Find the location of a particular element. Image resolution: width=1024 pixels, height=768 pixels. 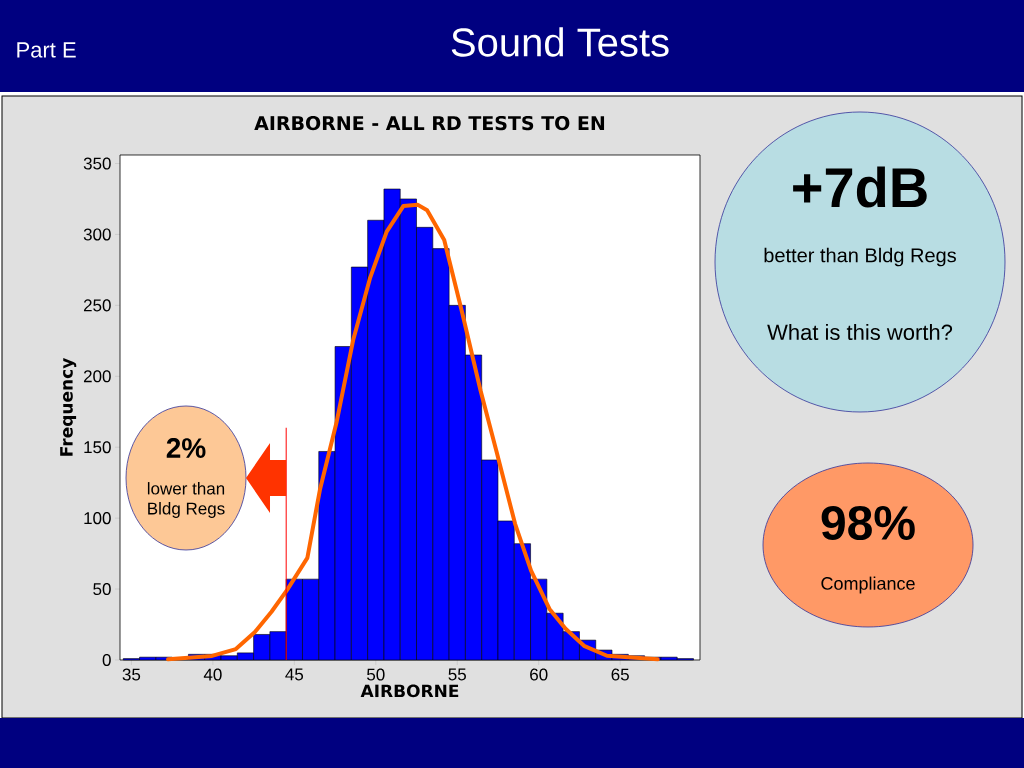

text: +7dB is located at coordinates (860, 187).